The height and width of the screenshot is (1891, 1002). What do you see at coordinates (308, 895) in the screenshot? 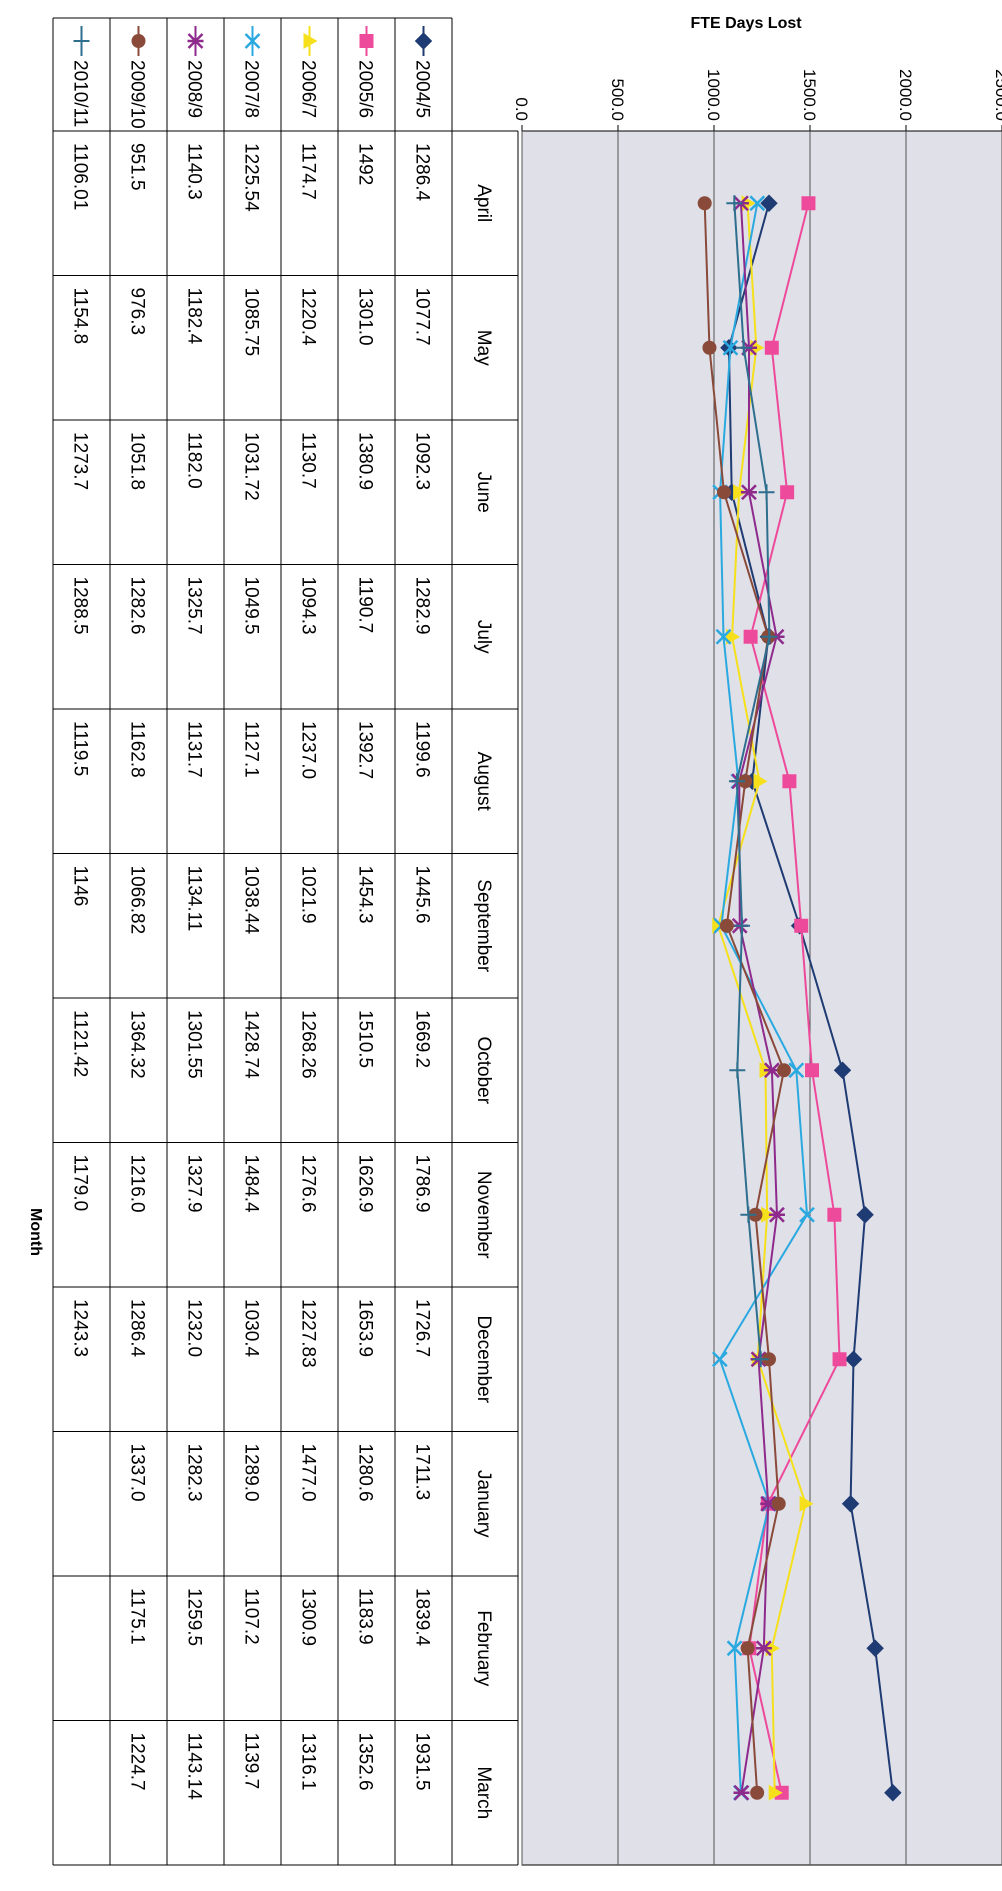
I see `data-label: 1021.9` at bounding box center [308, 895].